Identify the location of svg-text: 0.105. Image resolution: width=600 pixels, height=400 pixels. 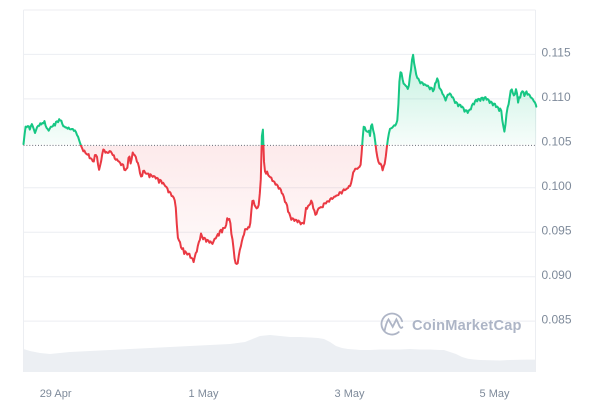
(557, 142).